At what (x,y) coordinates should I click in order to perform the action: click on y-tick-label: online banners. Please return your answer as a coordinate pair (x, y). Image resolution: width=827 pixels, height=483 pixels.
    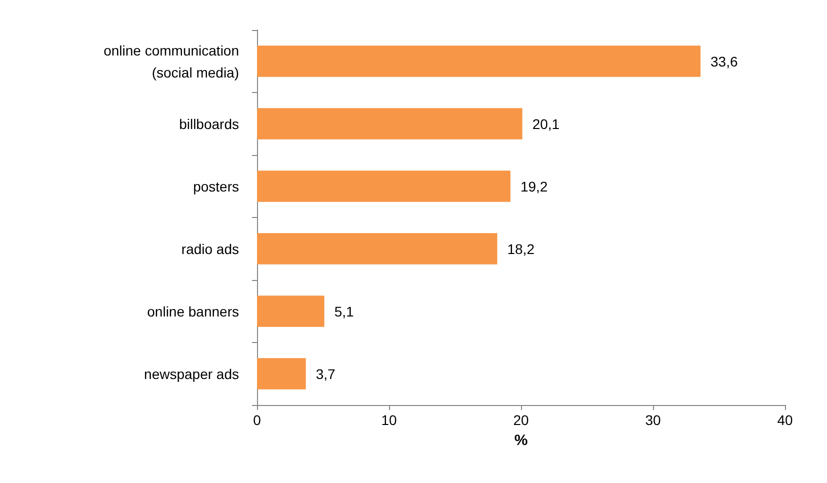
    Looking at the image, I should click on (193, 311).